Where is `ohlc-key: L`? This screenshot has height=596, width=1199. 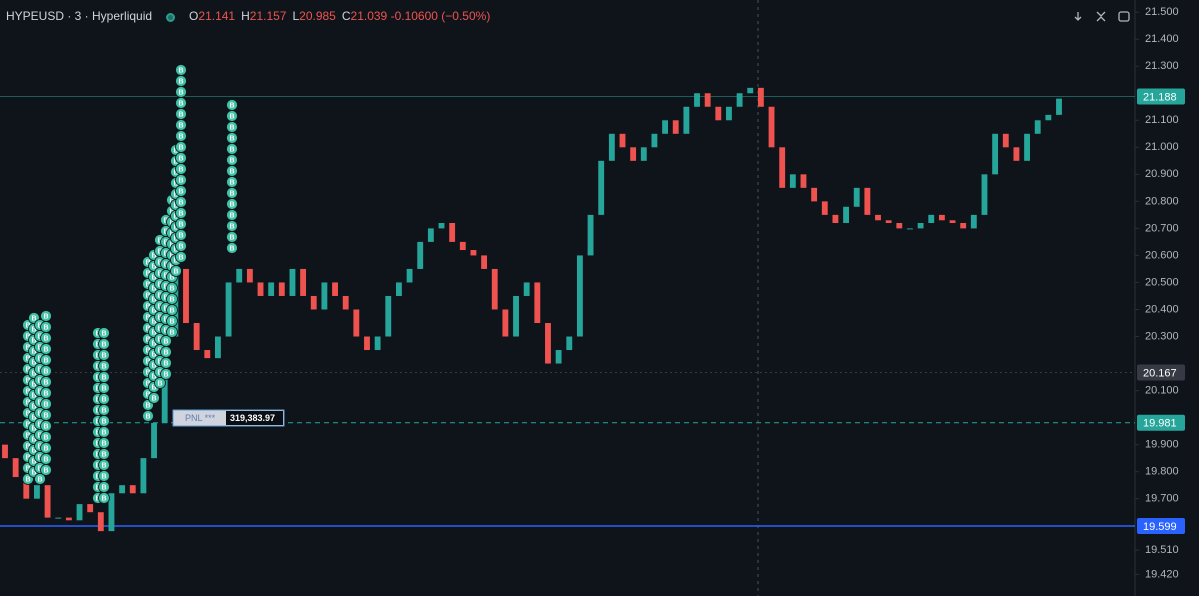 ohlc-key: L is located at coordinates (296, 16).